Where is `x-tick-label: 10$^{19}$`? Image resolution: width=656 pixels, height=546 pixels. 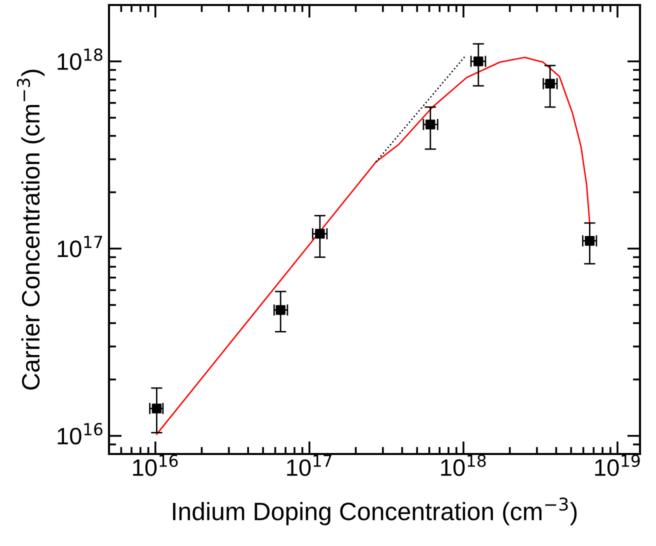
x-tick-label: 10$^{19}$ is located at coordinates (617, 465).